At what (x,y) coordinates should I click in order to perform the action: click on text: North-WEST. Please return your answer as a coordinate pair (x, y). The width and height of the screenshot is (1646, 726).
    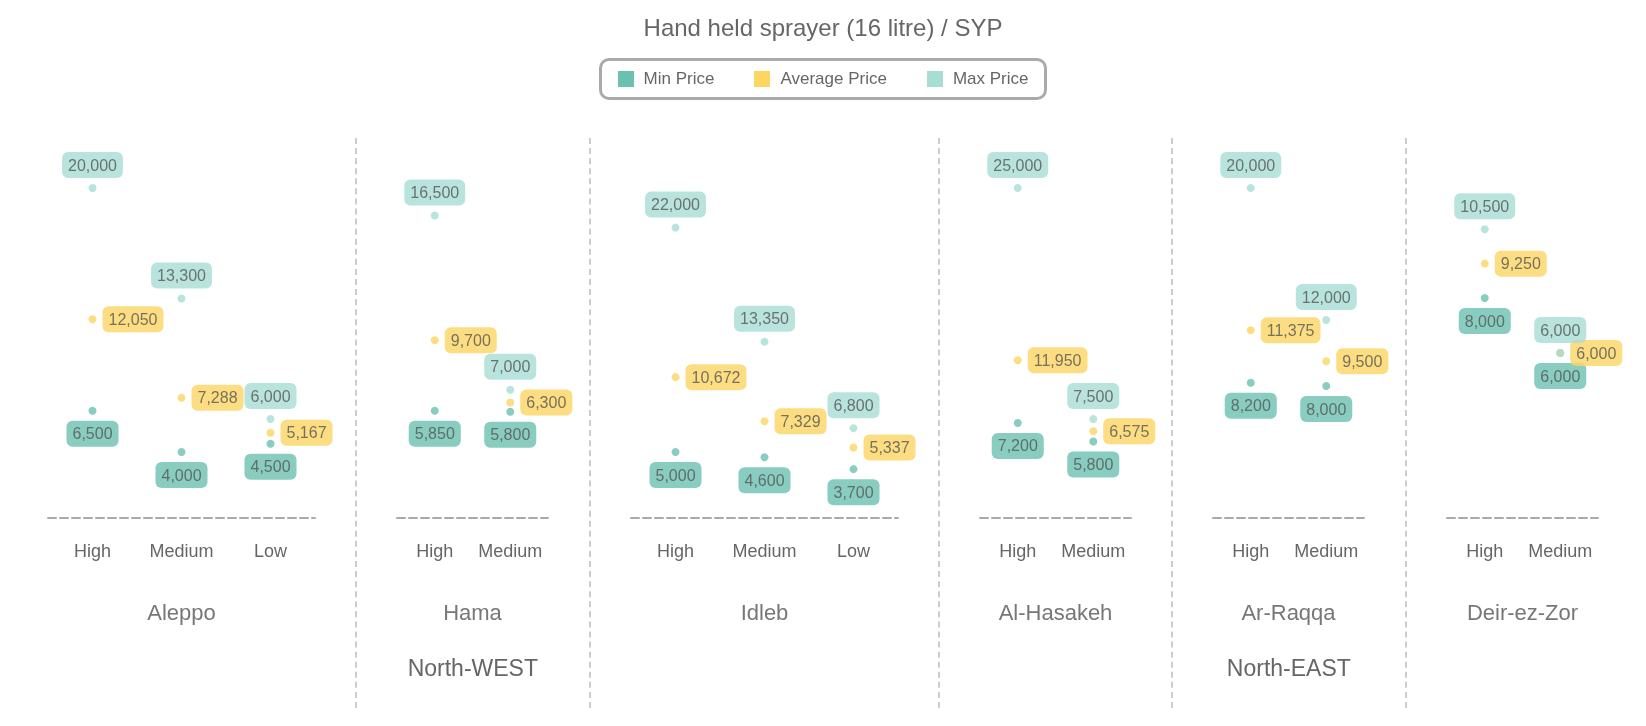
    Looking at the image, I should click on (473, 668).